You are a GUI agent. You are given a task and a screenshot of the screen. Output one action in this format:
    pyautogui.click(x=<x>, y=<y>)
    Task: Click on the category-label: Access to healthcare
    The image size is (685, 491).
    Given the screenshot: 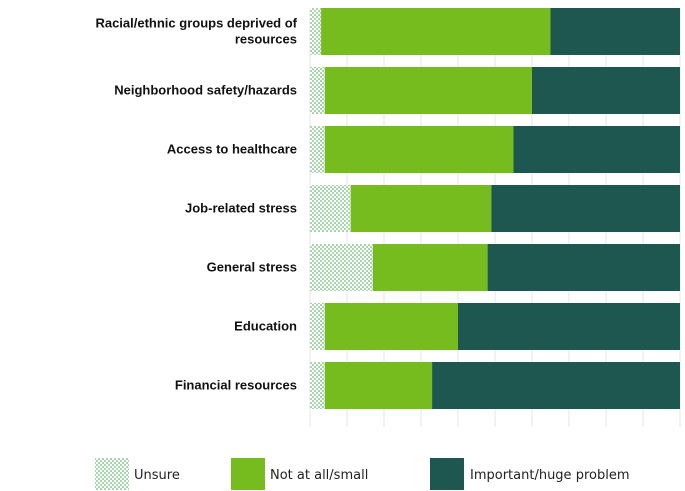 What is the action you would take?
    pyautogui.click(x=232, y=149)
    